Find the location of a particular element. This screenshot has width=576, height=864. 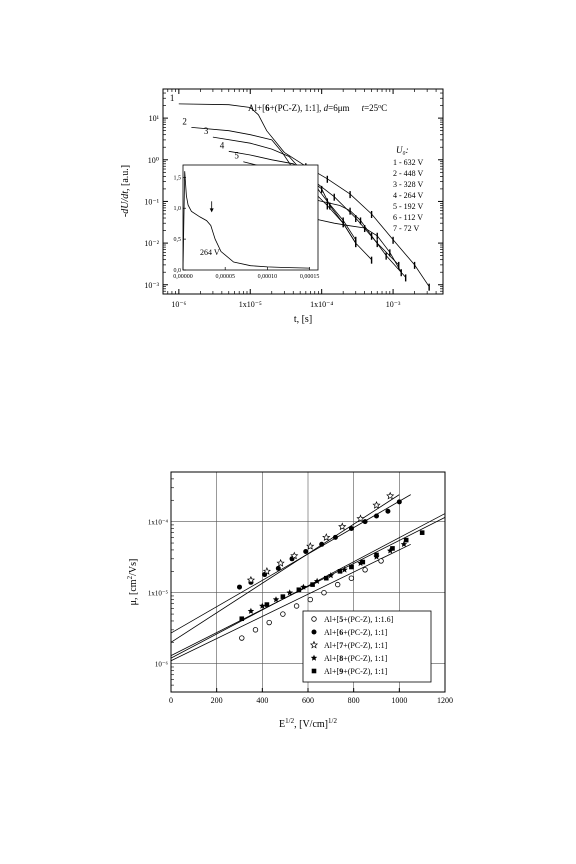

legend-item-1: 1 - 632 V is located at coordinates (408, 162).